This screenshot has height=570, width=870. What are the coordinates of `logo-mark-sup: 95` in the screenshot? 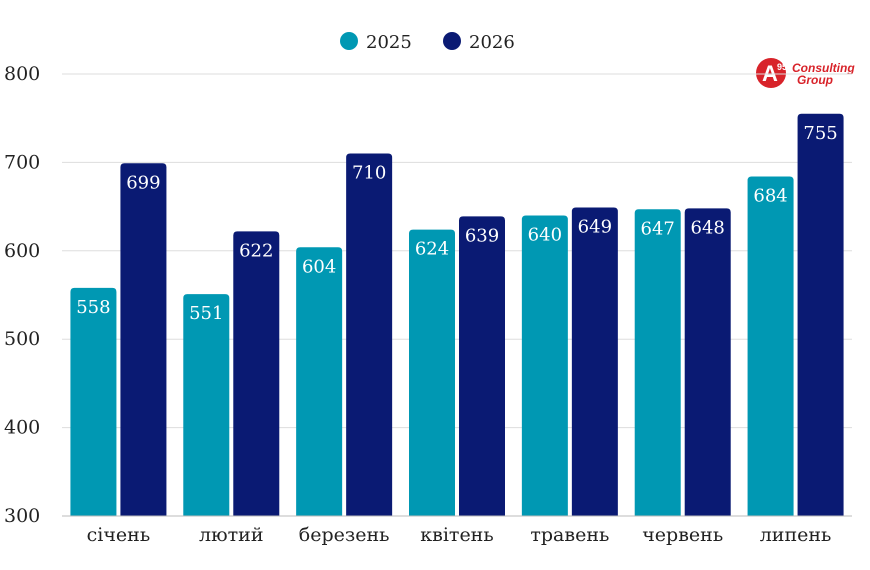 It's located at (782, 67).